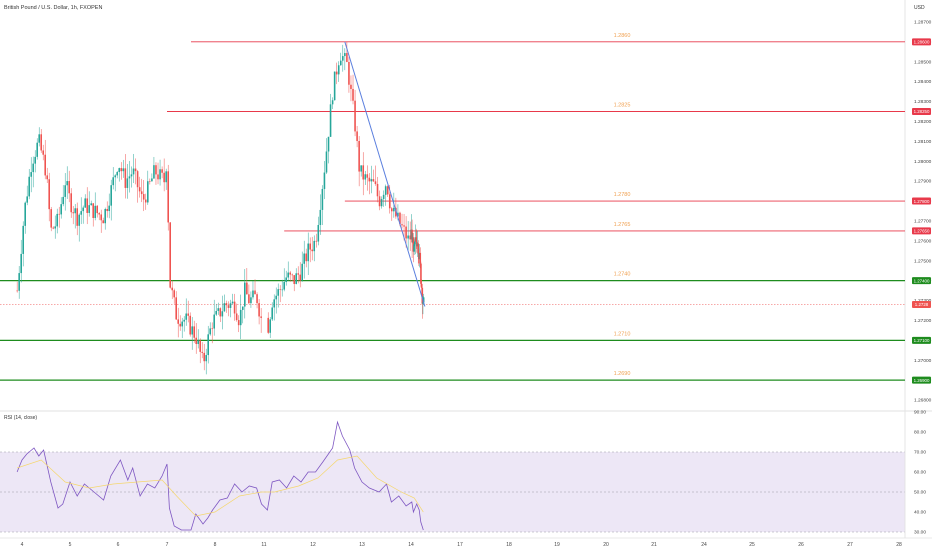 The height and width of the screenshot is (550, 932). What do you see at coordinates (923, 361) in the screenshot?
I see `price-tick-label: 1.27000` at bounding box center [923, 361].